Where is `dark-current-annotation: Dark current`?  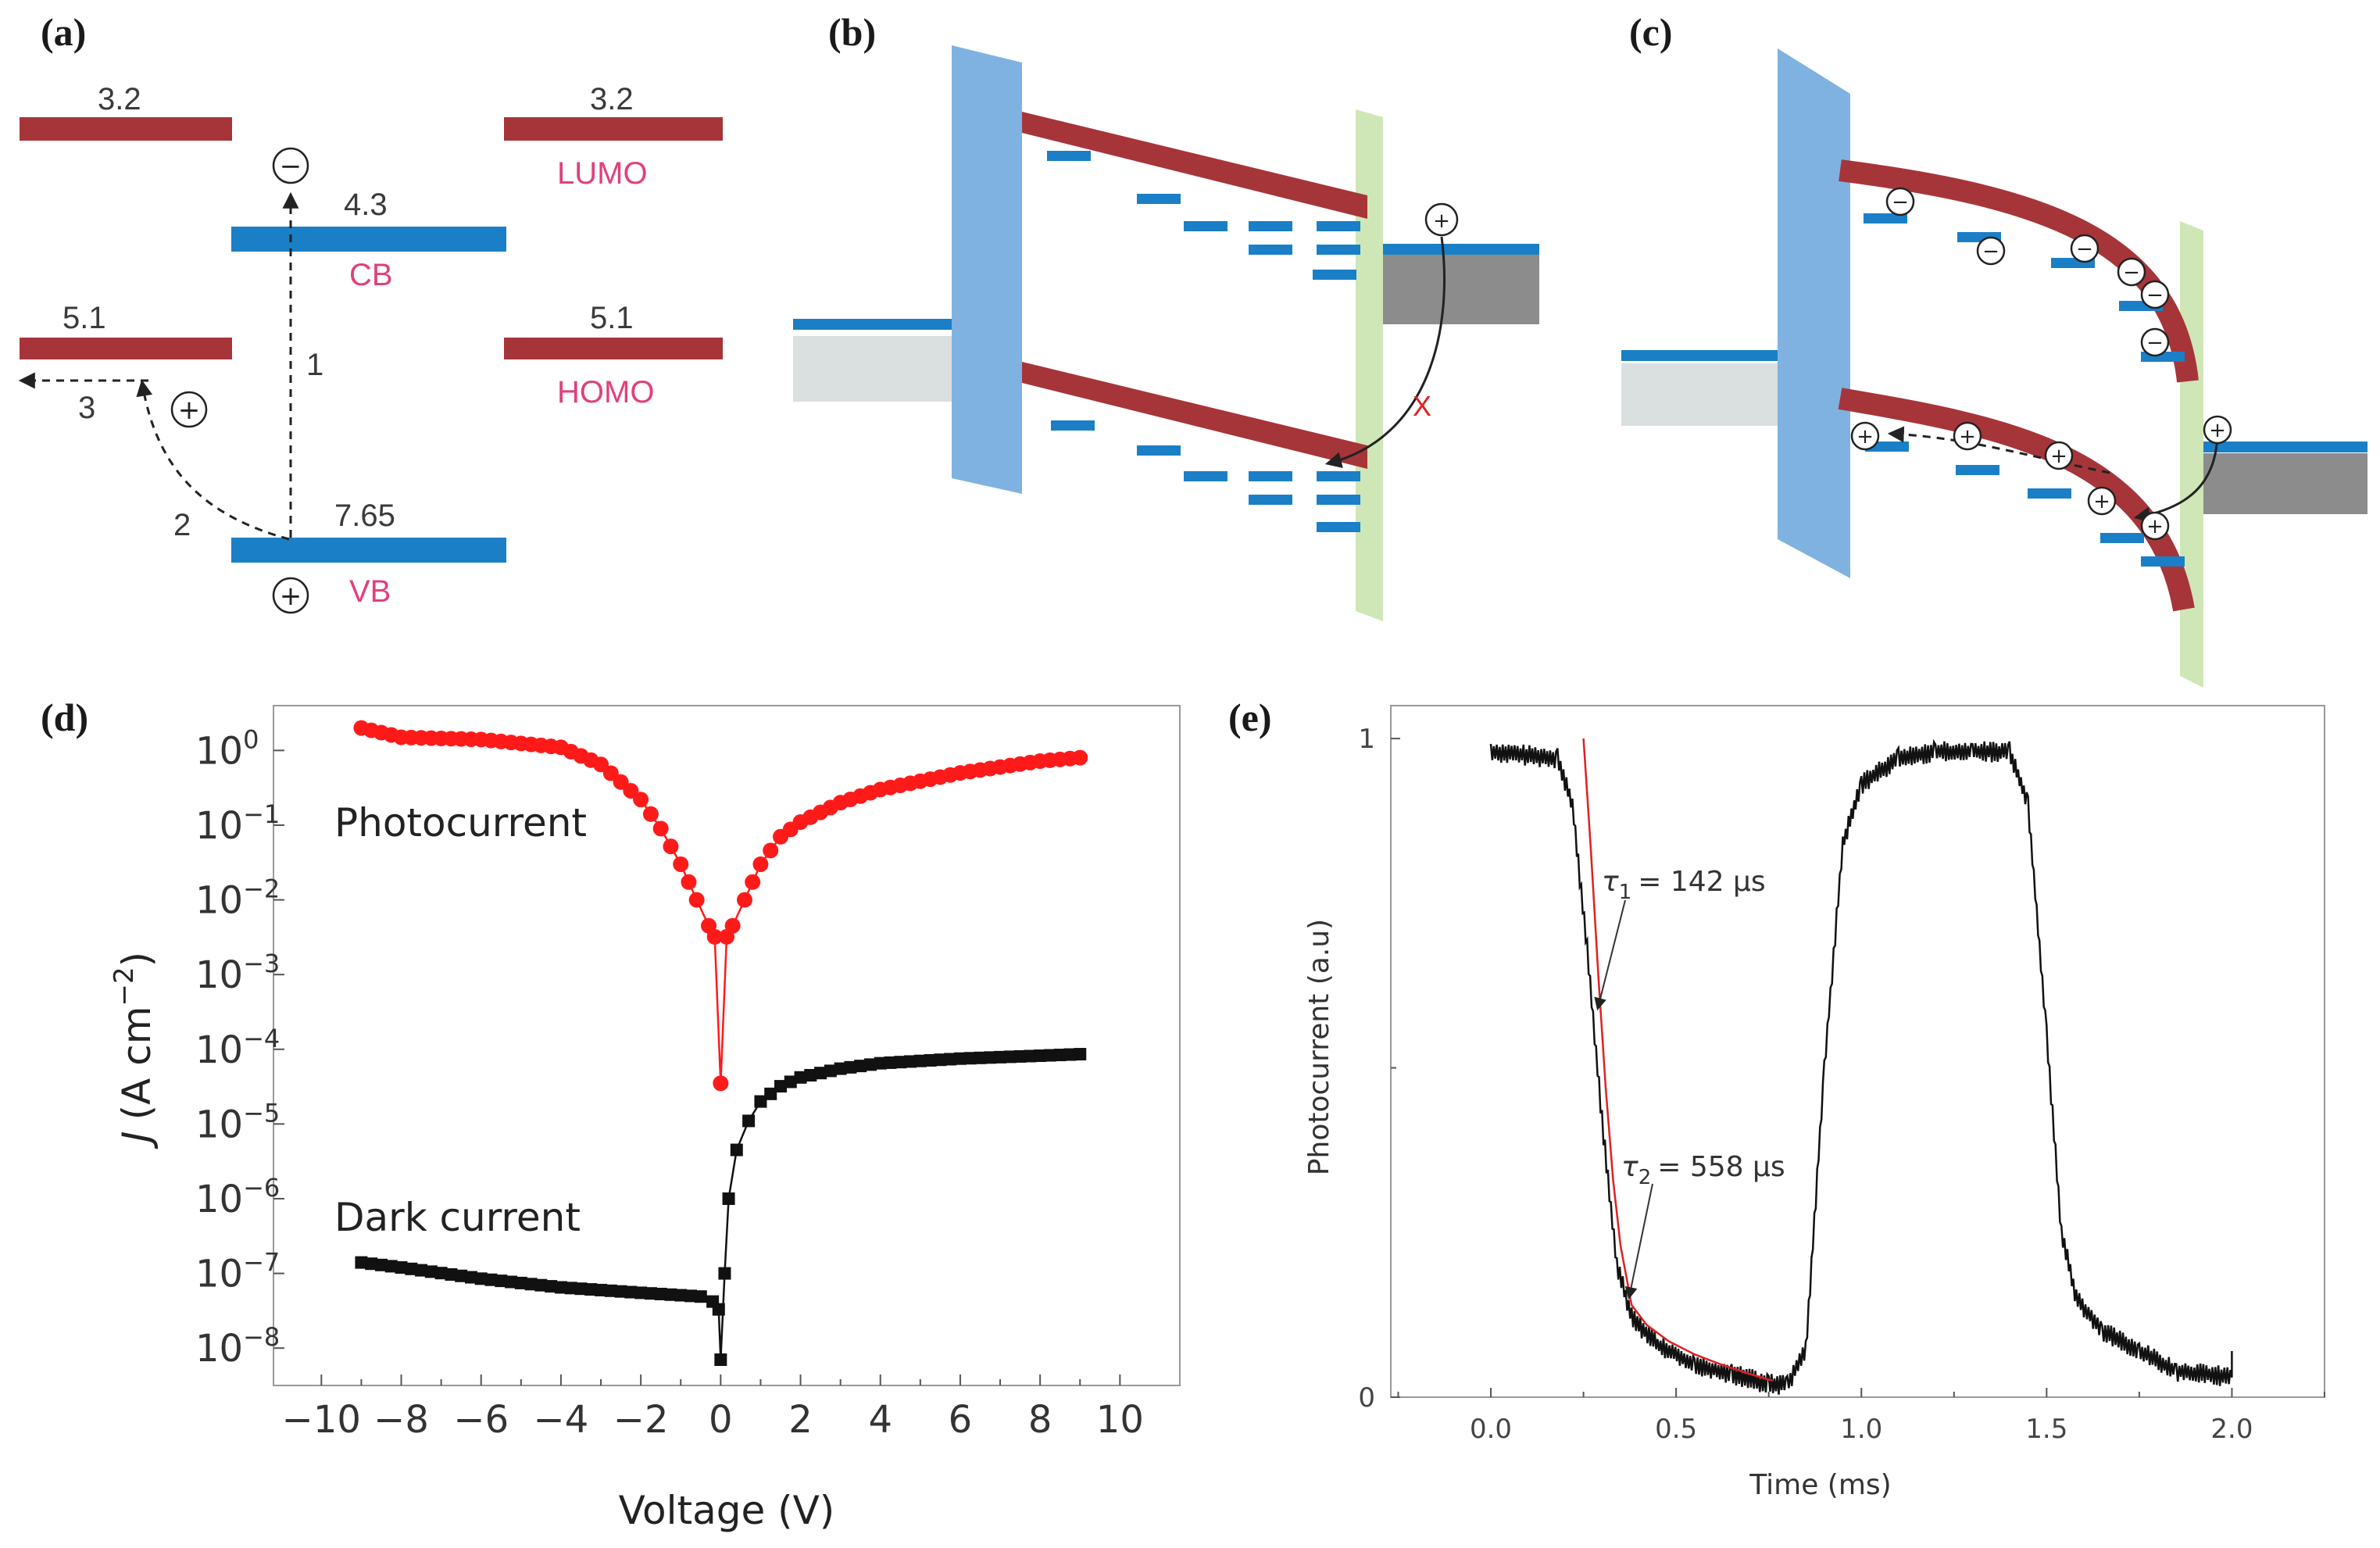
dark-current-annotation: Dark current is located at coordinates (457, 1217).